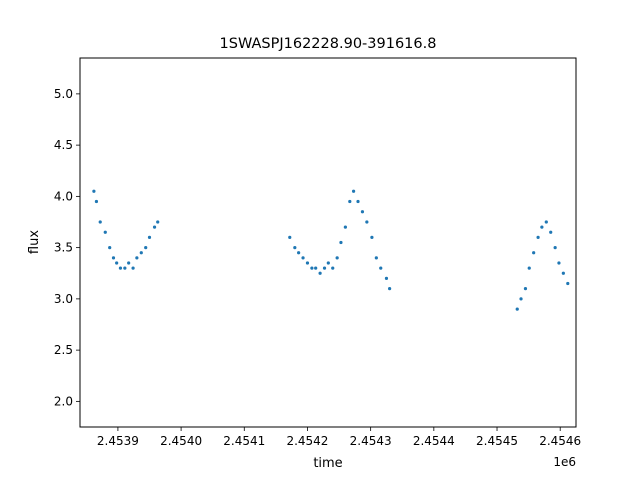 Image resolution: width=640 pixels, height=480 pixels. What do you see at coordinates (63, 401) in the screenshot?
I see `y-tick-label: 2.0` at bounding box center [63, 401].